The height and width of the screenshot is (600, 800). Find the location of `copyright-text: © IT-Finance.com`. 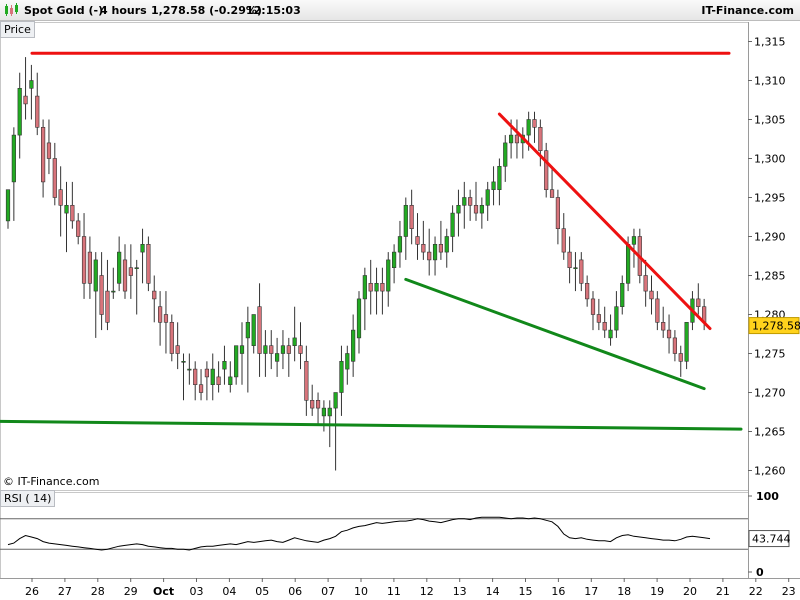

copyright-text: © IT-Finance.com is located at coordinates (51, 481).